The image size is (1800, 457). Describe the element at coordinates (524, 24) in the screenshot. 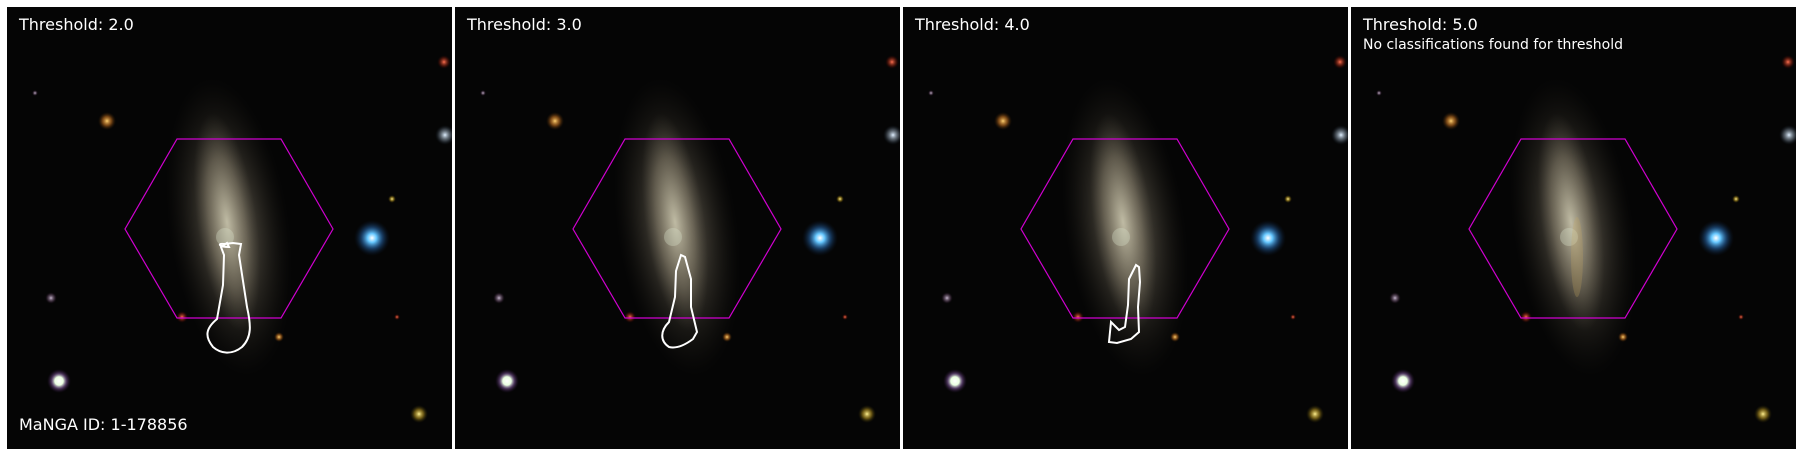

I see `threshold-label: Threshold: 3.0` at that location.